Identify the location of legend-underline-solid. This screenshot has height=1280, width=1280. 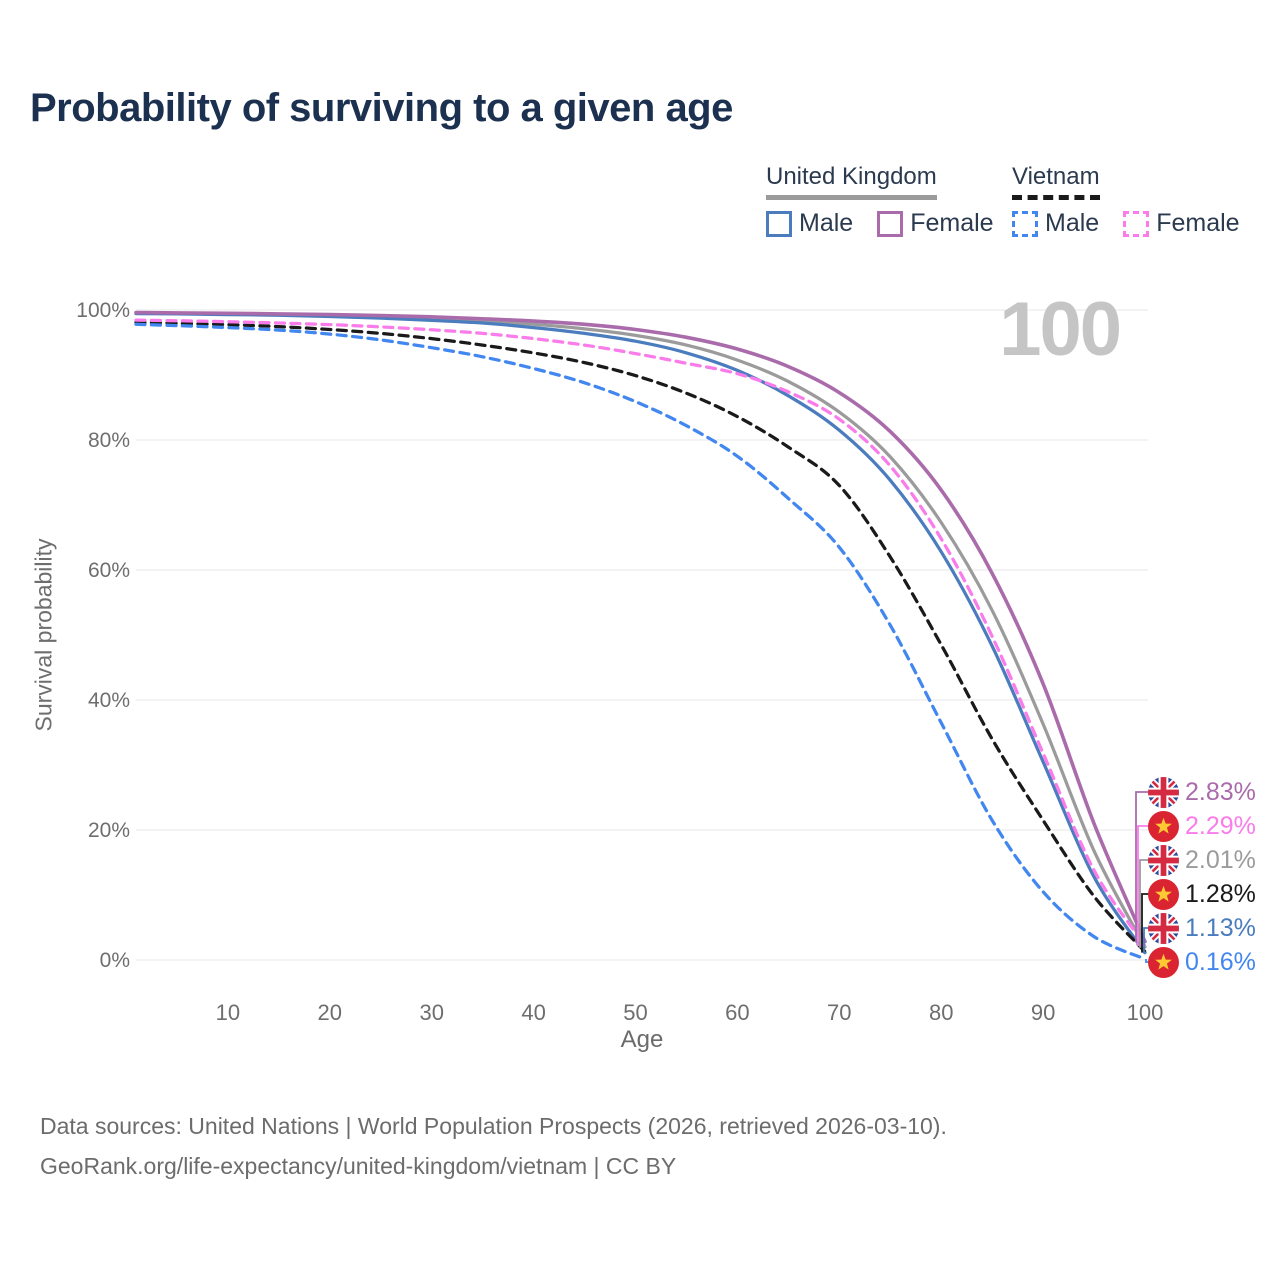
(851, 197).